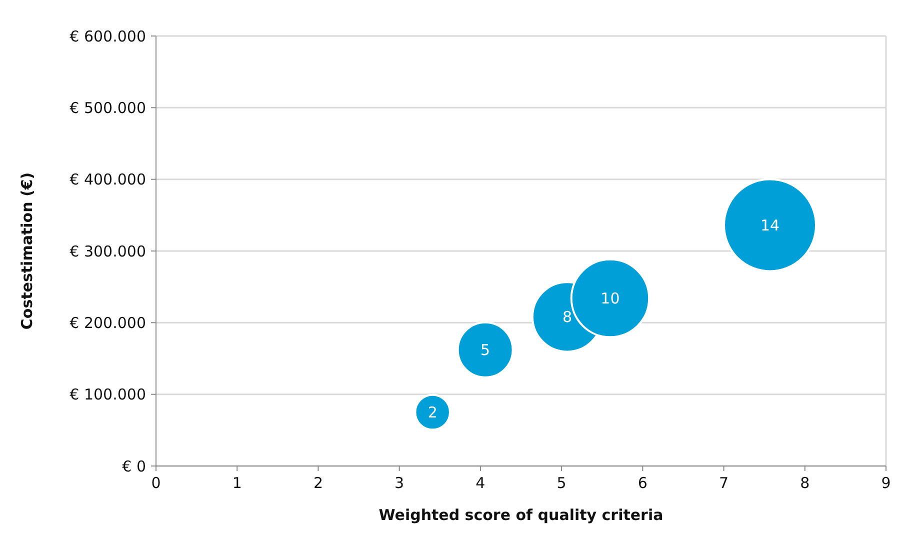 The width and height of the screenshot is (910, 534). Describe the element at coordinates (770, 225) in the screenshot. I see `annotation: 14` at that location.